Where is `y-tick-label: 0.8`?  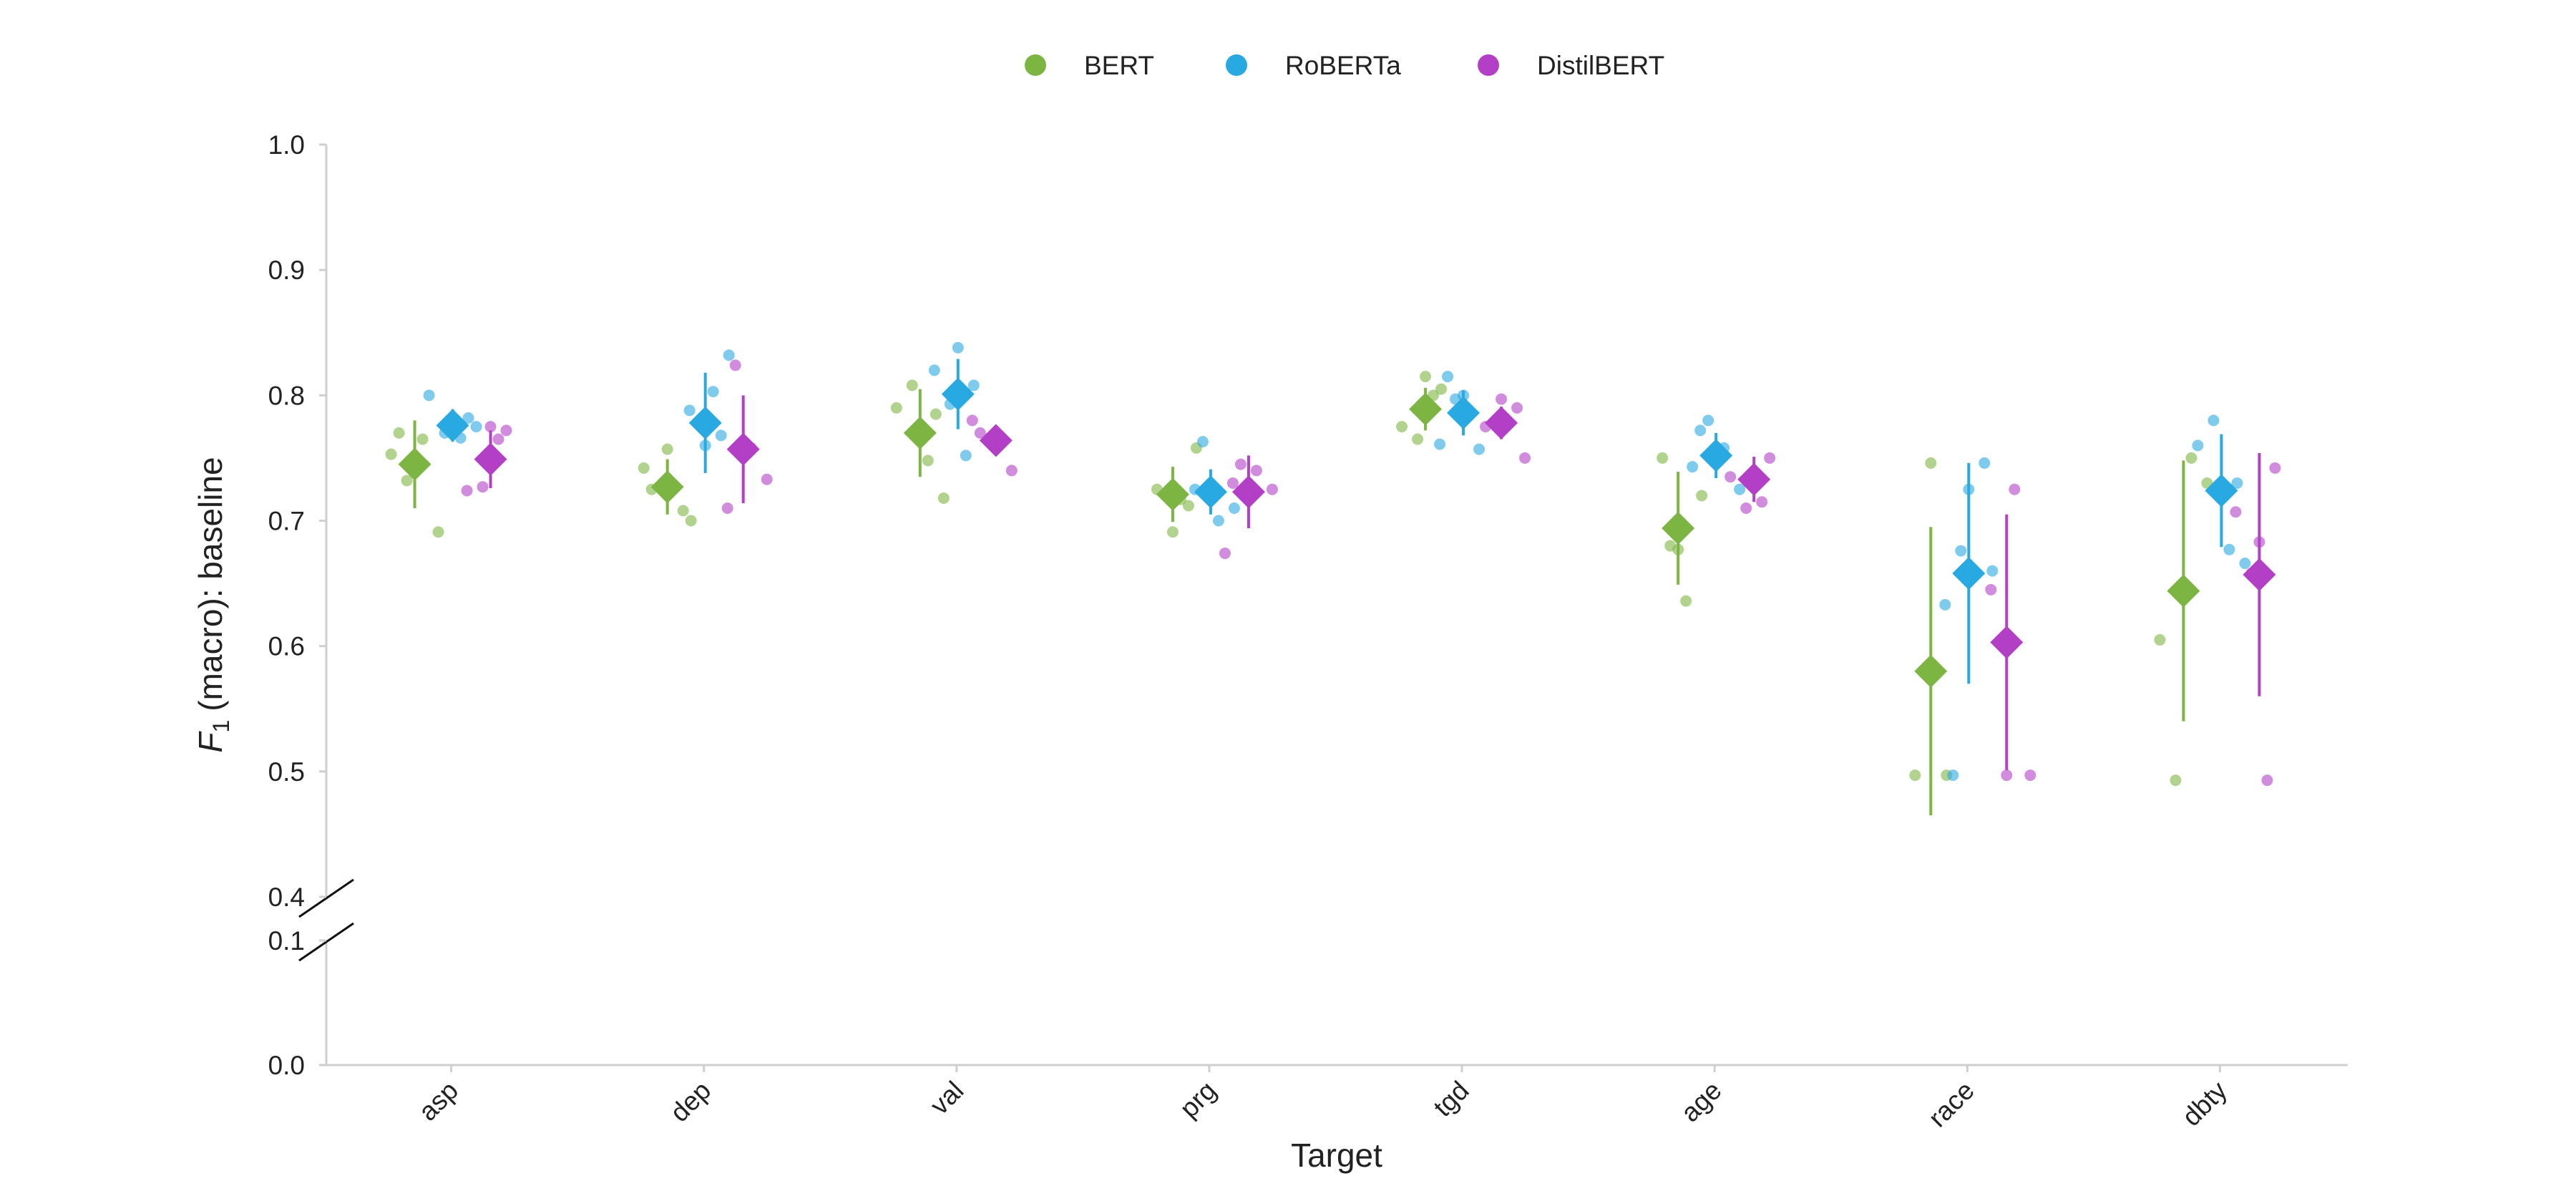
y-tick-label: 0.8 is located at coordinates (286, 395).